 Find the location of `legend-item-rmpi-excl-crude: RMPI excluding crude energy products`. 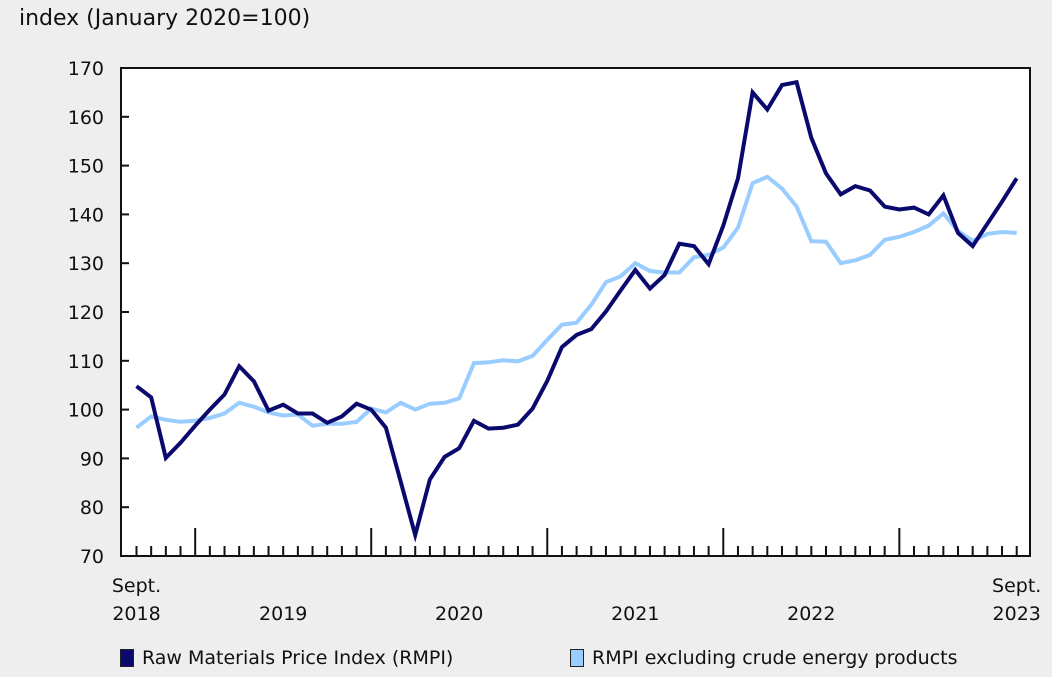

legend-item-rmpi-excl-crude: RMPI excluding crude energy products is located at coordinates (764, 658).